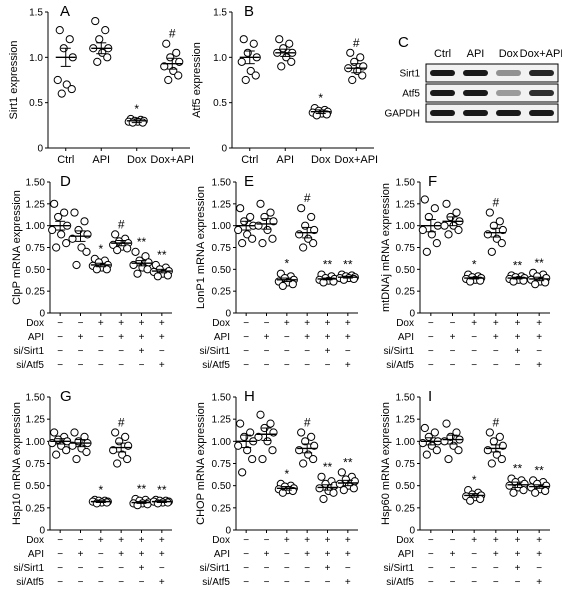  Describe the element at coordinates (137, 160) in the screenshot. I see `x-category-label: Dox` at that location.